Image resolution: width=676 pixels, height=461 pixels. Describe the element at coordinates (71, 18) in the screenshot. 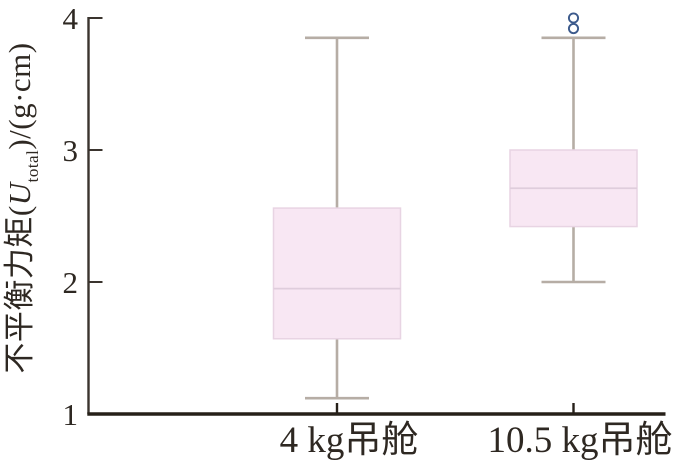

I see `y-tick-label: 4` at that location.